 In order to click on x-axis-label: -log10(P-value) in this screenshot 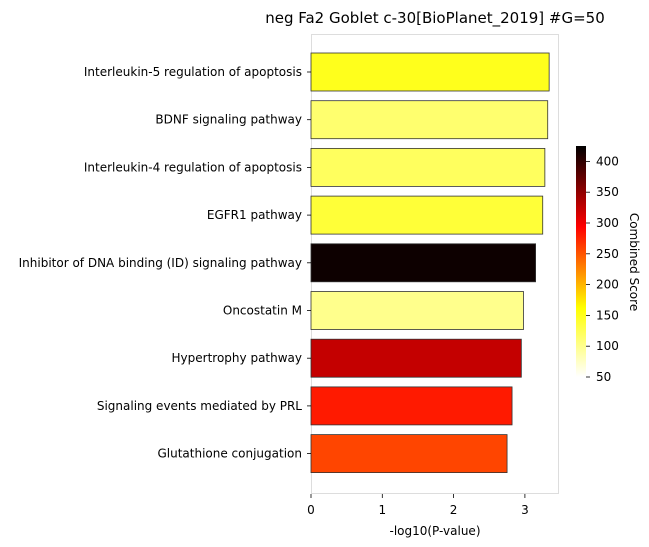, I will do `click(434, 531)`.